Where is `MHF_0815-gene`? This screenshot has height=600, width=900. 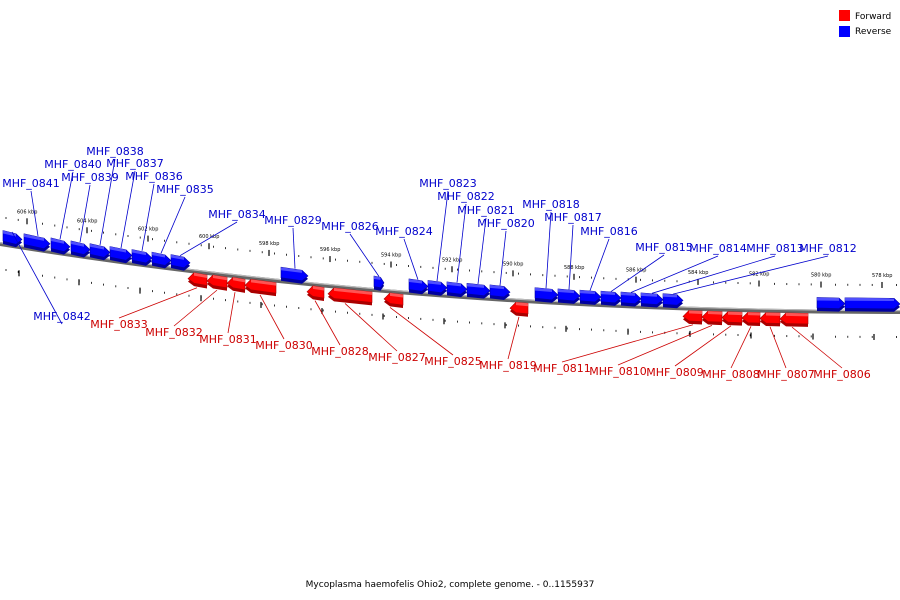 MHF_0815-gene is located at coordinates (611, 298).